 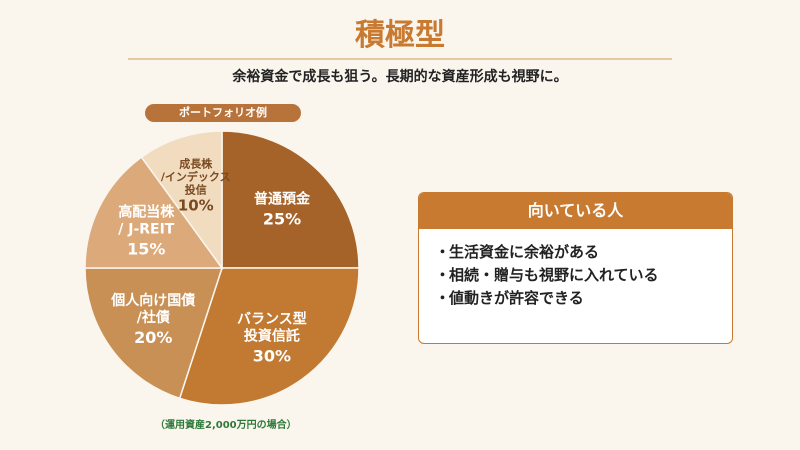 What do you see at coordinates (583, 252) in the screenshot?
I see `list-item: ・生活資金に余裕がある` at bounding box center [583, 252].